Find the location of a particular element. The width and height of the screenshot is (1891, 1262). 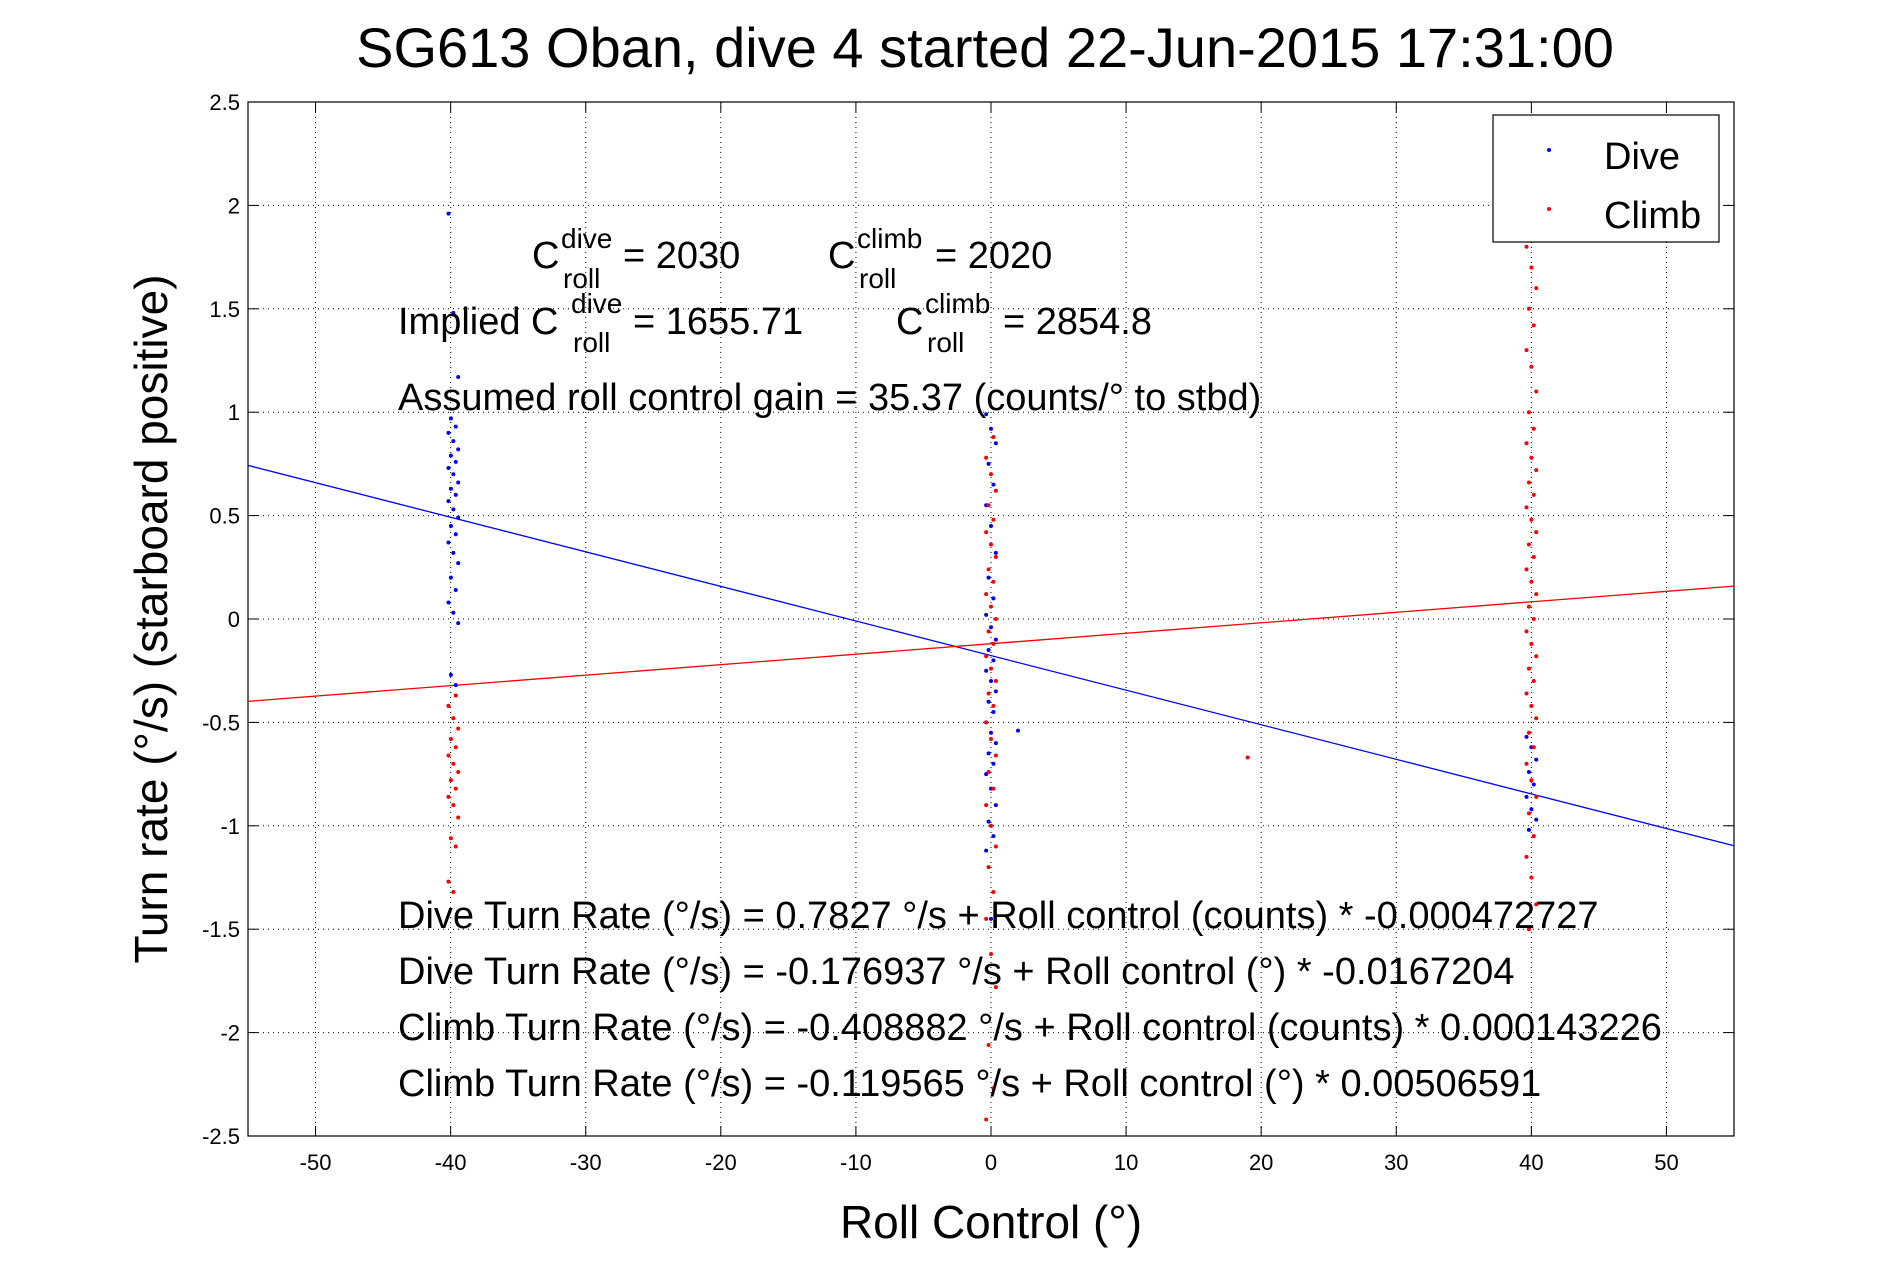

y-tick-label: -2.5 is located at coordinates (221, 1136).